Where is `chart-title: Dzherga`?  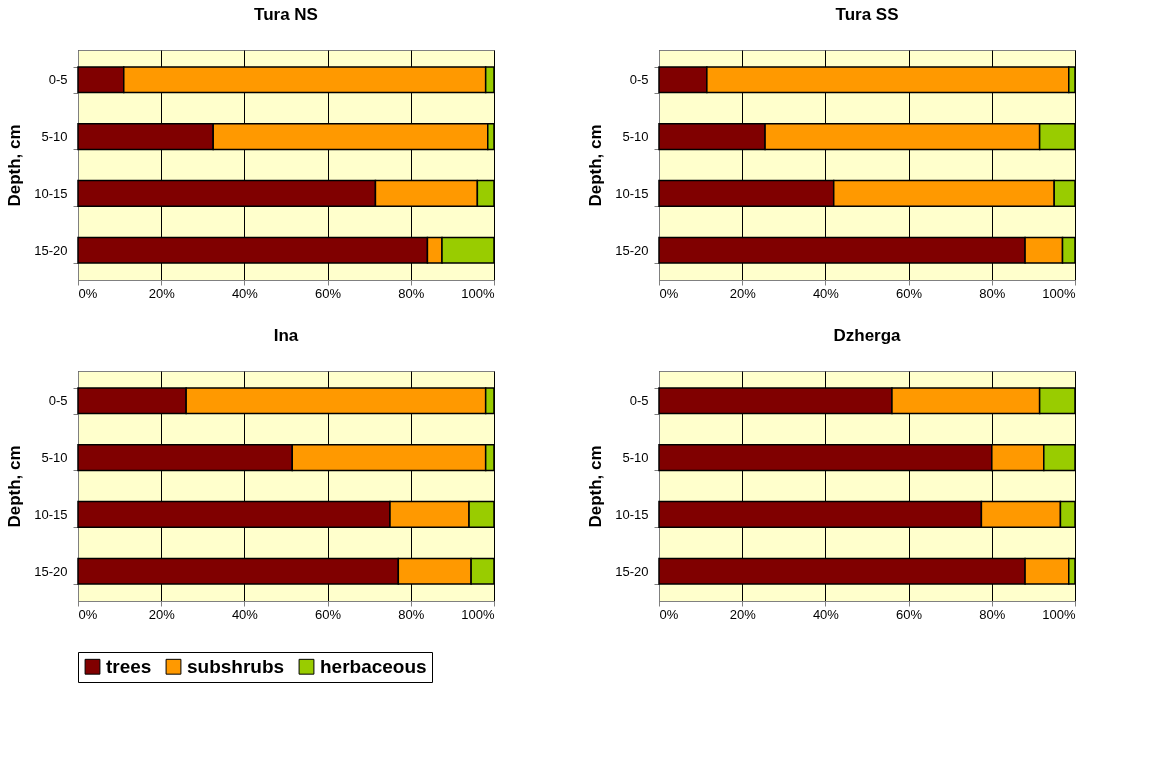 chart-title: Dzherga is located at coordinates (867, 335).